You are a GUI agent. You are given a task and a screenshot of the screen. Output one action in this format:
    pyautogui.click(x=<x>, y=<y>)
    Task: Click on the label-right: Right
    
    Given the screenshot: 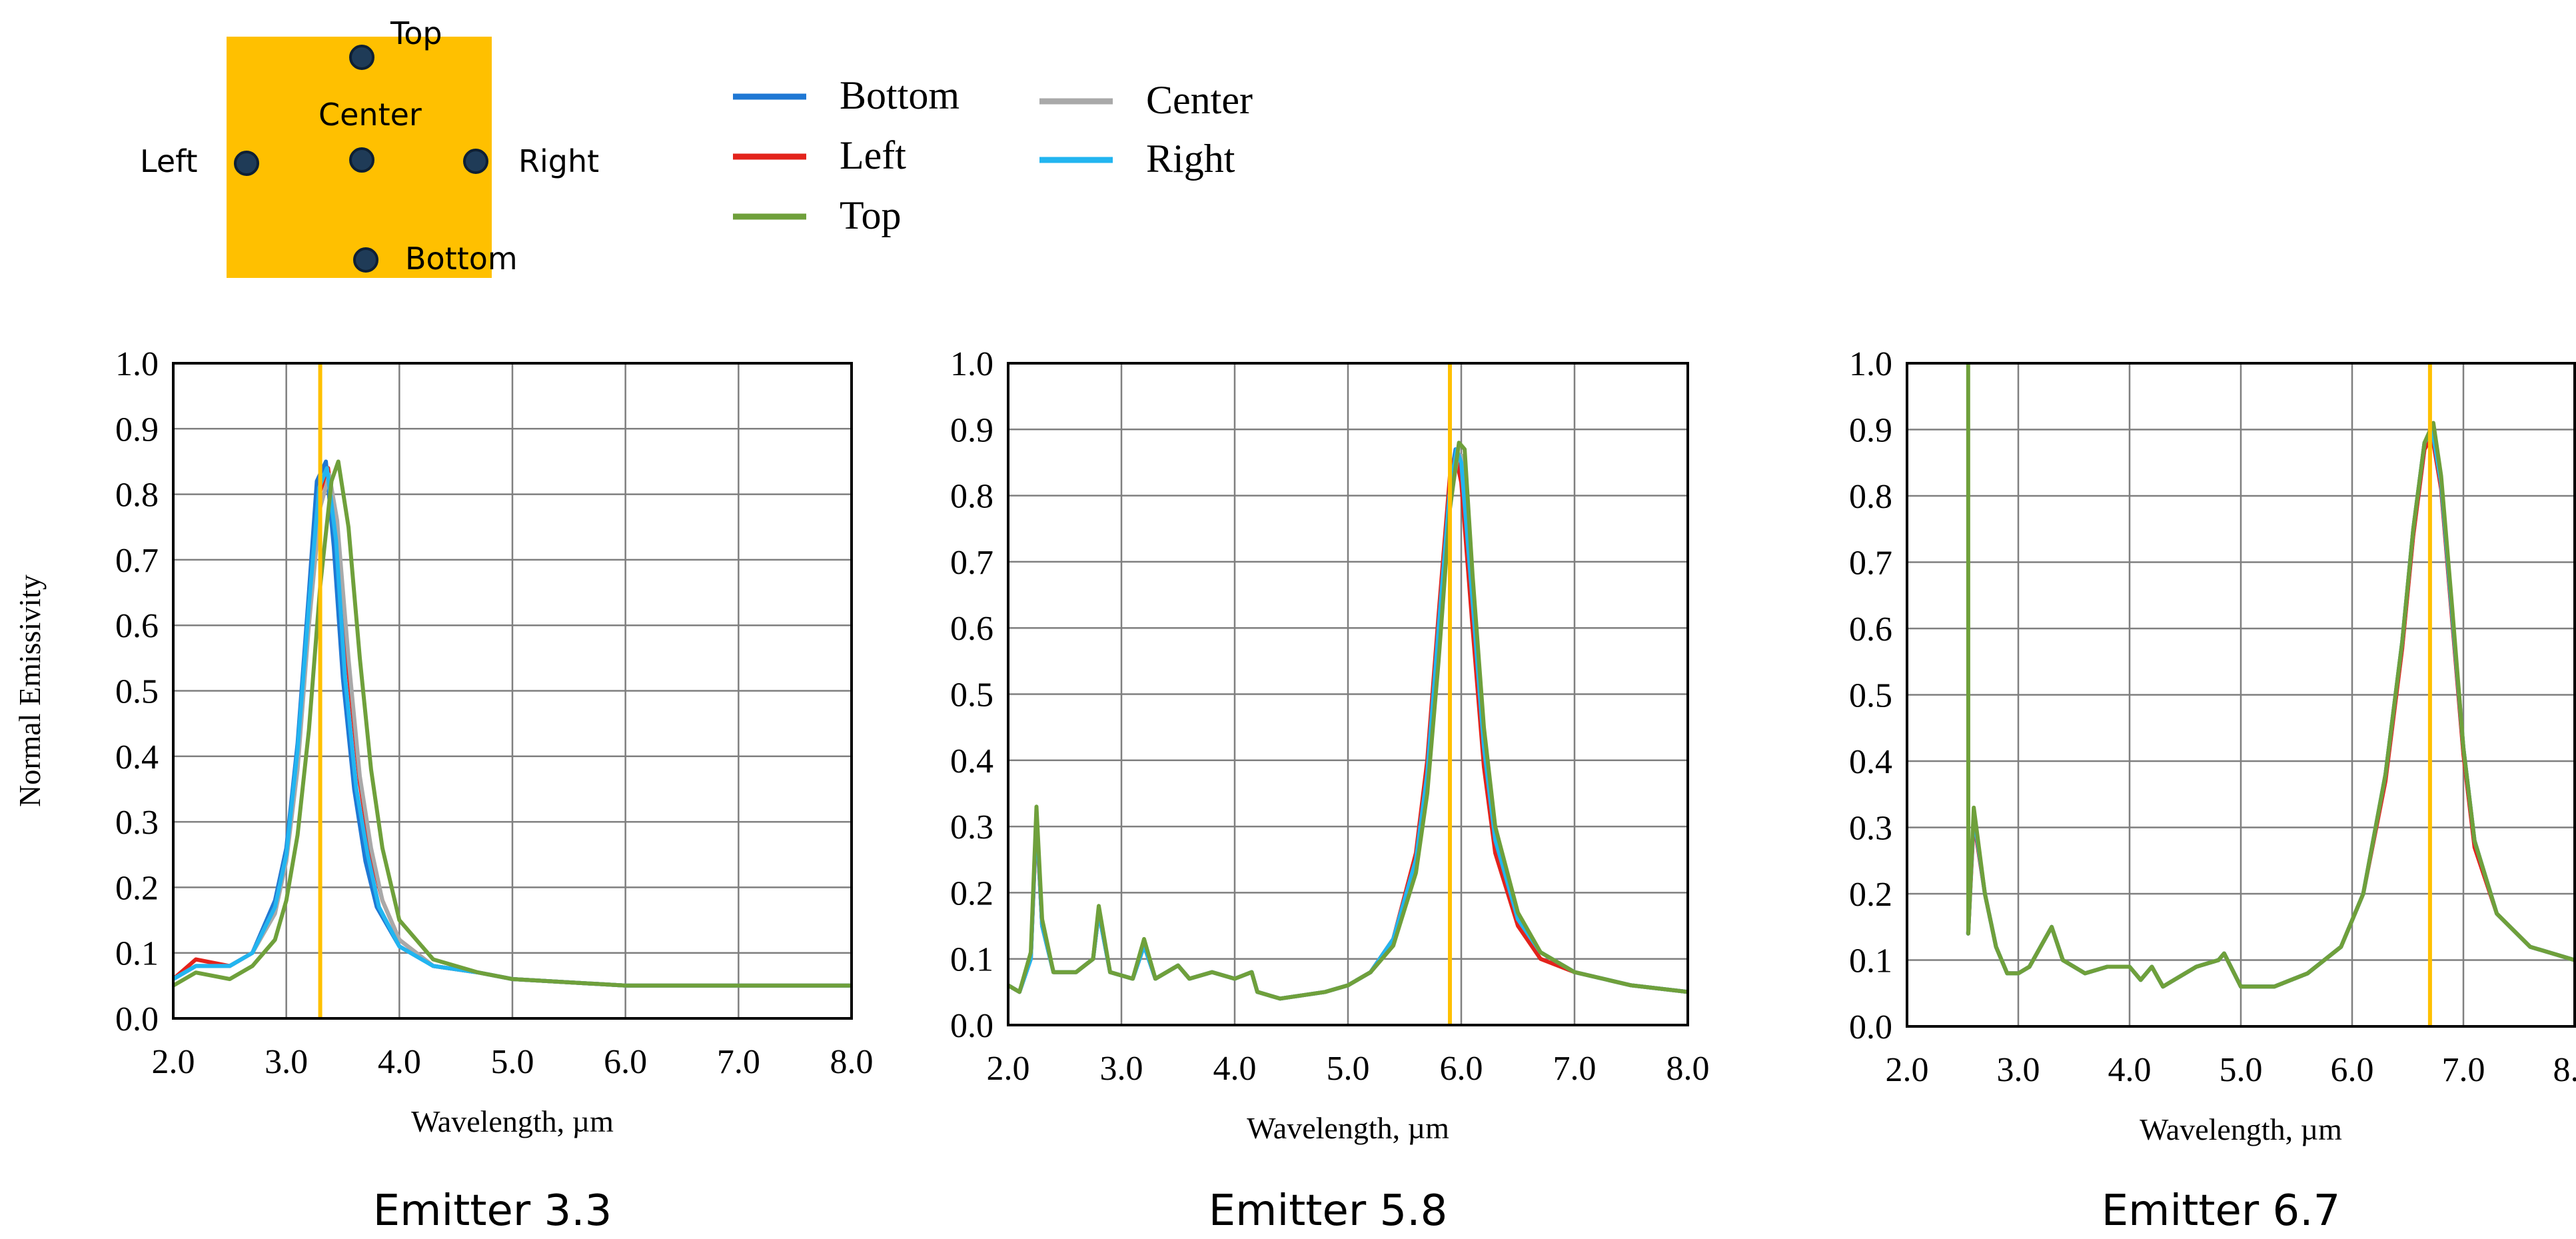 What is the action you would take?
    pyautogui.click(x=558, y=161)
    